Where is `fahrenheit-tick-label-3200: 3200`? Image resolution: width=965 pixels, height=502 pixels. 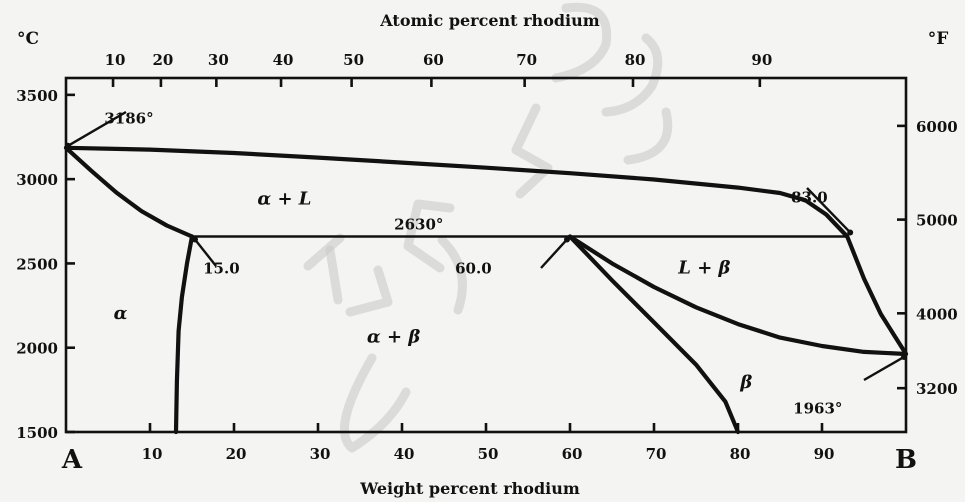 fahrenheit-tick-label-3200: 3200 is located at coordinates (937, 389).